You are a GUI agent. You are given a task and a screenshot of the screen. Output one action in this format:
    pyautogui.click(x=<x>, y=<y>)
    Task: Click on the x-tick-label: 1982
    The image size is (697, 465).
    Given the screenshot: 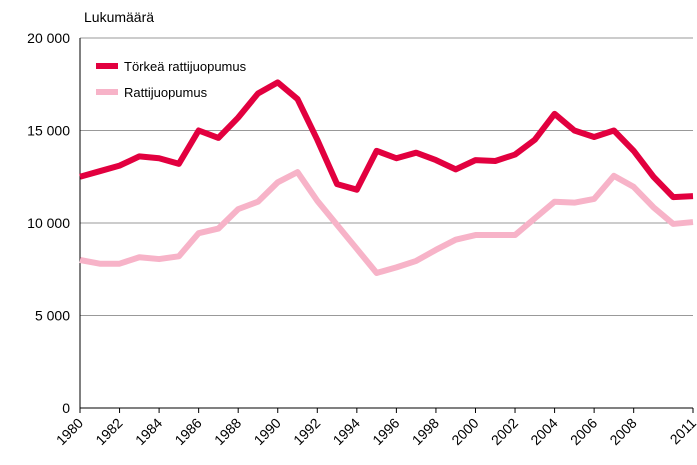 What is the action you would take?
    pyautogui.click(x=108, y=431)
    